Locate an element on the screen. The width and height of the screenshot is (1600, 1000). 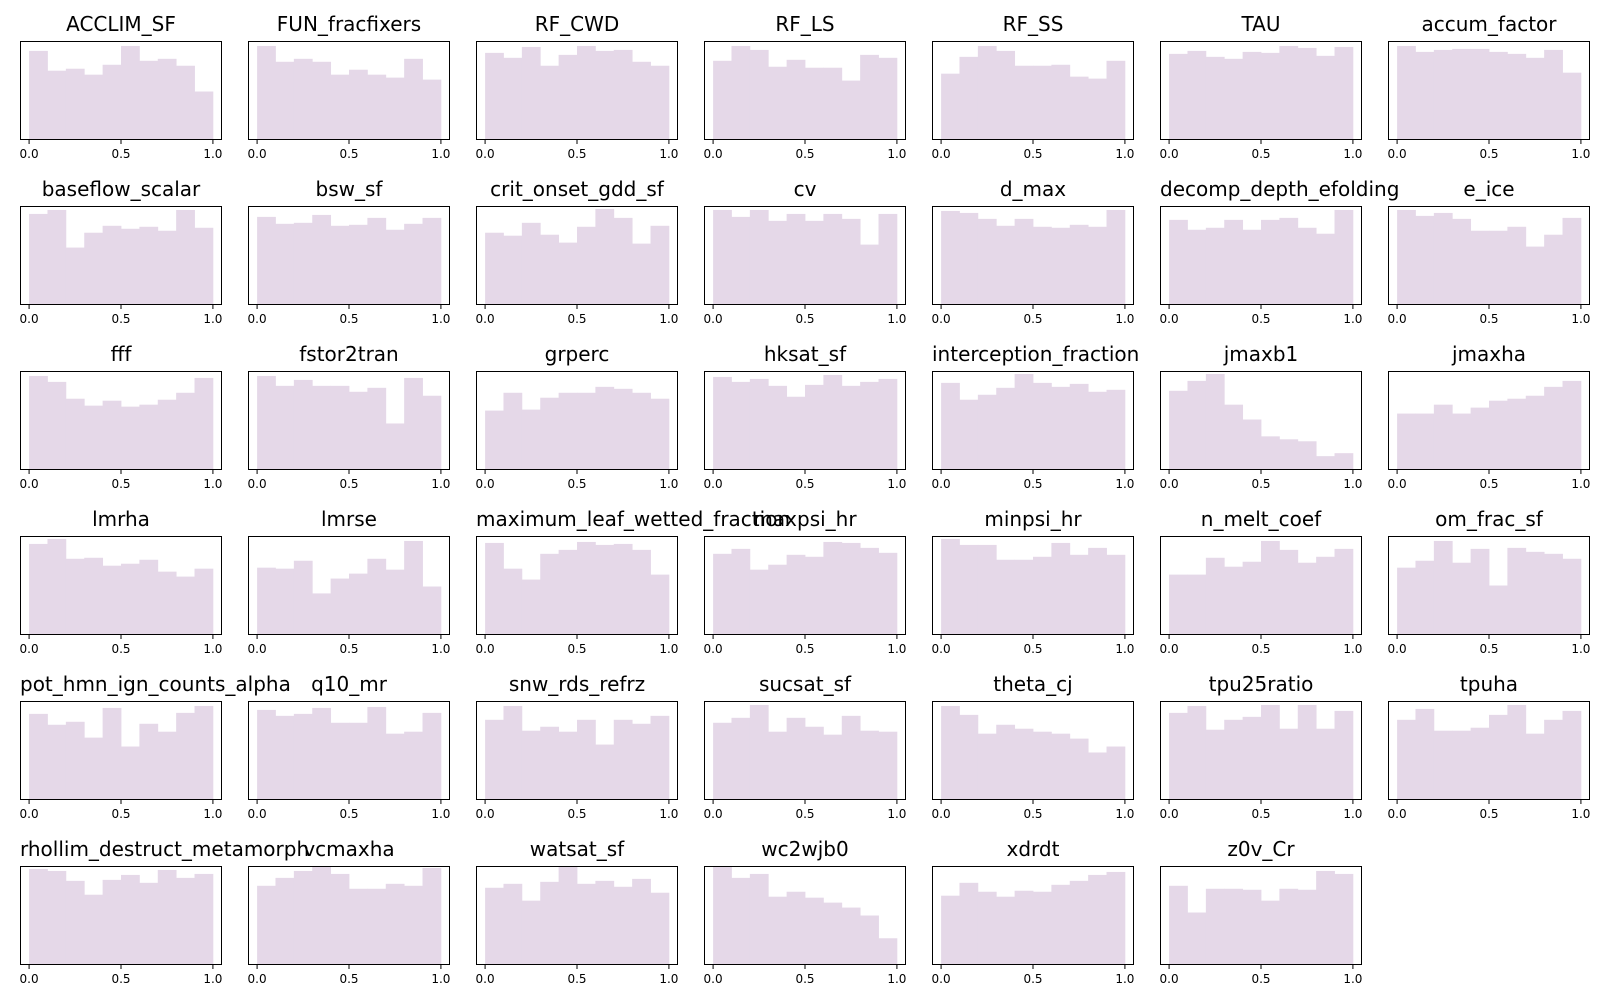
panel-title: crit_onset_gdd_sf is located at coordinates (577, 189).